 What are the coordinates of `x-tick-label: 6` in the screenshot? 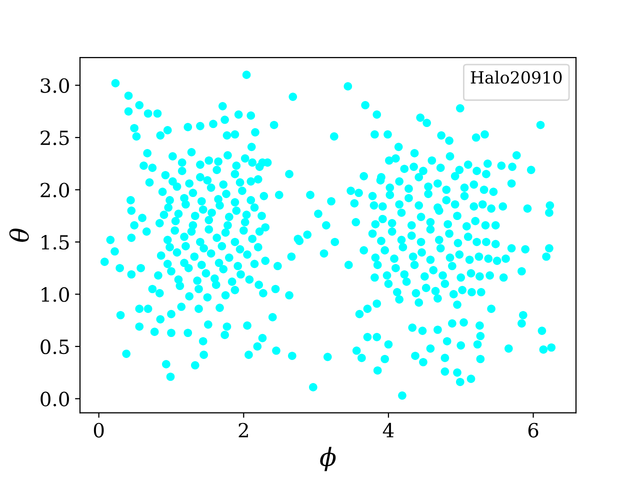 It's located at (533, 430).